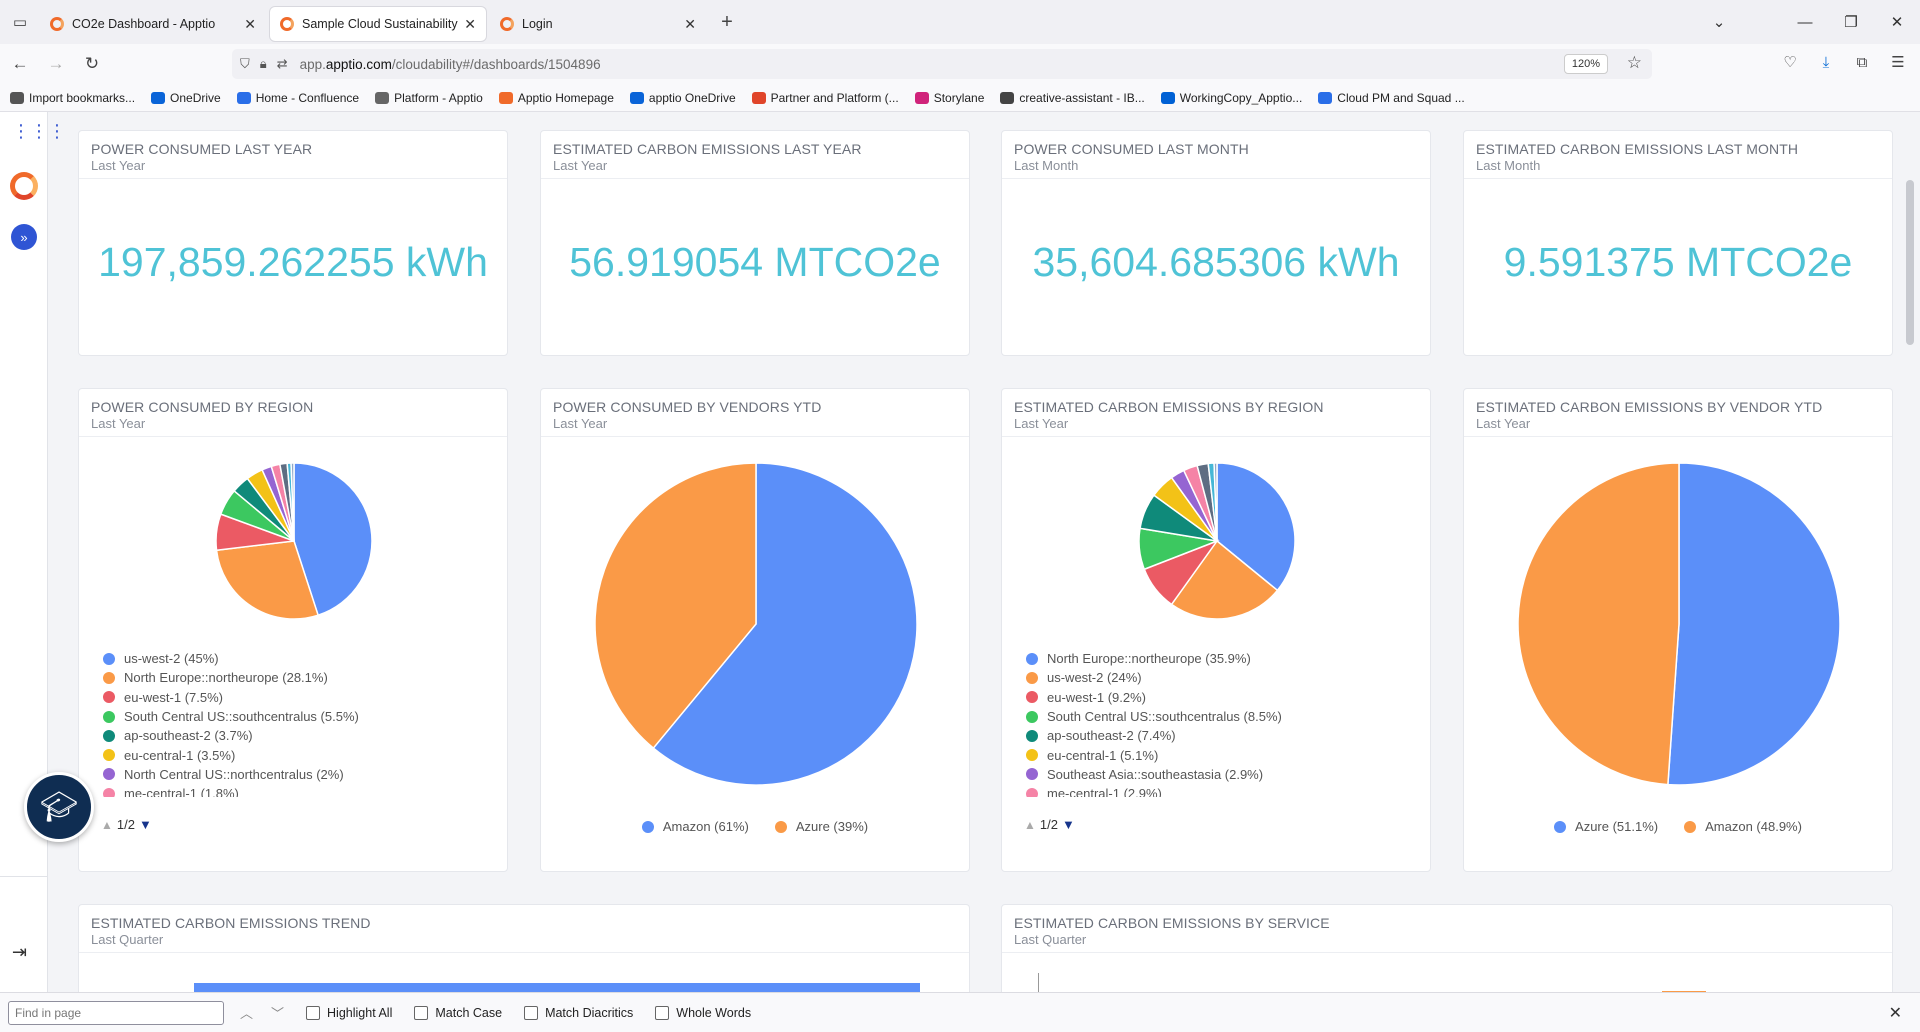  What do you see at coordinates (59, 807) in the screenshot?
I see `learning-graduation-cap-icon: 🎓︎` at bounding box center [59, 807].